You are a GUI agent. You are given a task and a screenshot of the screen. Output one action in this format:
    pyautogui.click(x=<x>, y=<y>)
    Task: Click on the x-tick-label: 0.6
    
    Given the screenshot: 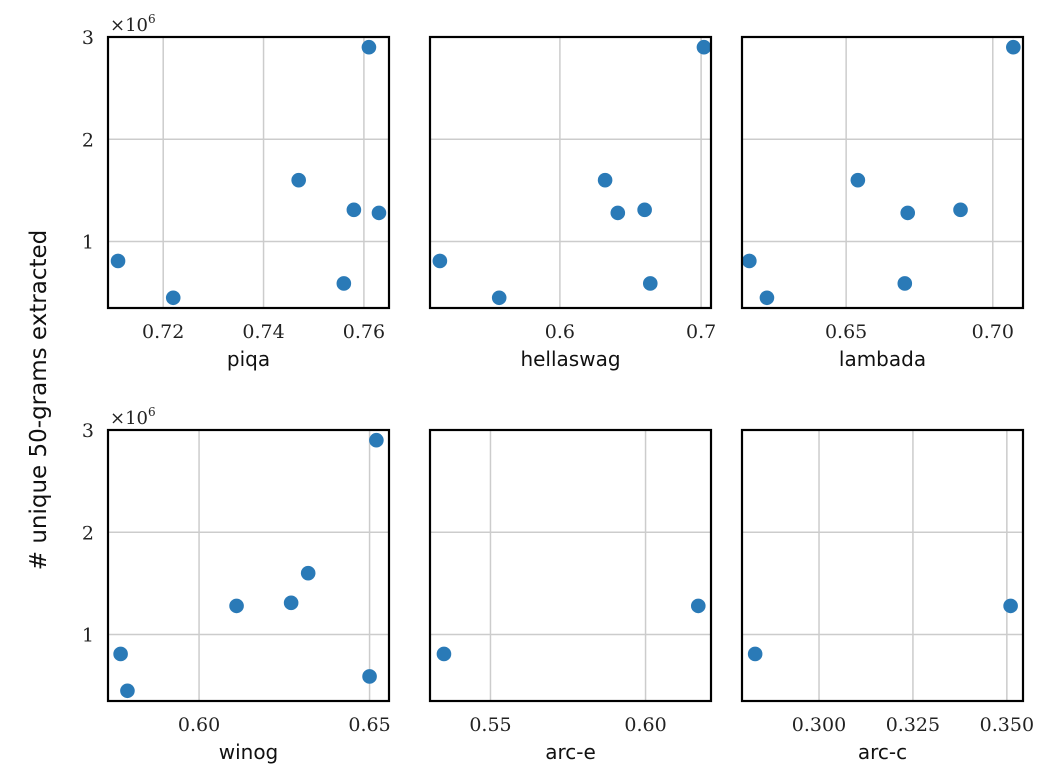 What is the action you would take?
    pyautogui.click(x=560, y=332)
    